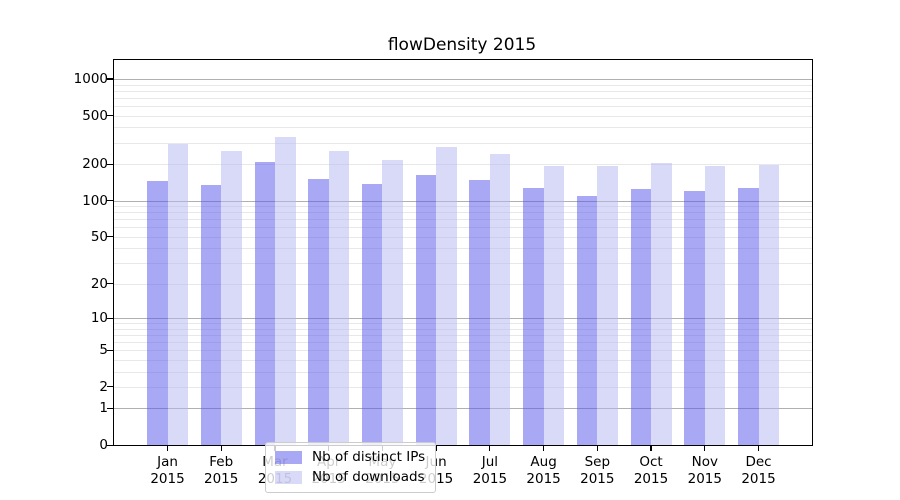 This screenshot has height=500, width=900. Describe the element at coordinates (167, 470) in the screenshot. I see `x-axis-label: Jan 2015` at that location.